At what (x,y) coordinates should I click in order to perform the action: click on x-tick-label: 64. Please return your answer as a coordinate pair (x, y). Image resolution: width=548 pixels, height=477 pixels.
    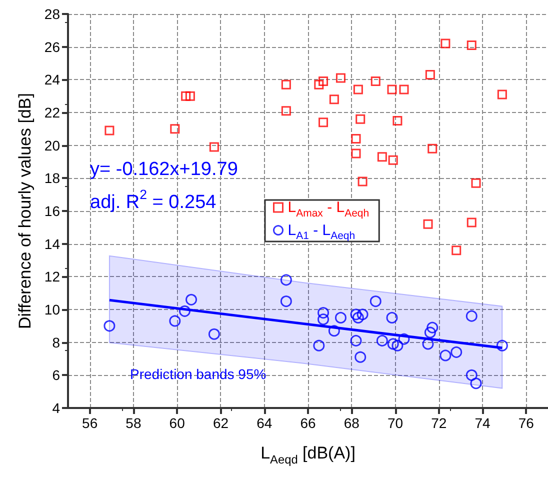
    Looking at the image, I should click on (264, 423).